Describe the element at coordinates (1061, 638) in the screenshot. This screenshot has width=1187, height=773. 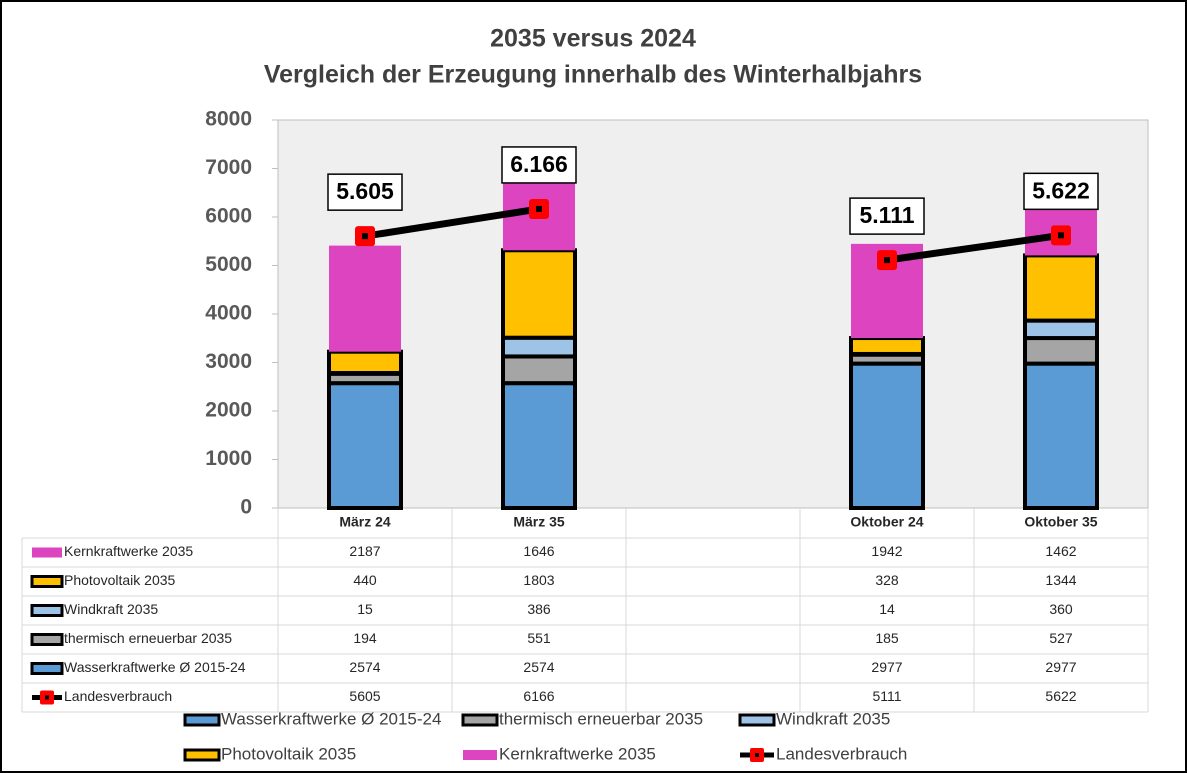
I see `table-cell: 527` at that location.